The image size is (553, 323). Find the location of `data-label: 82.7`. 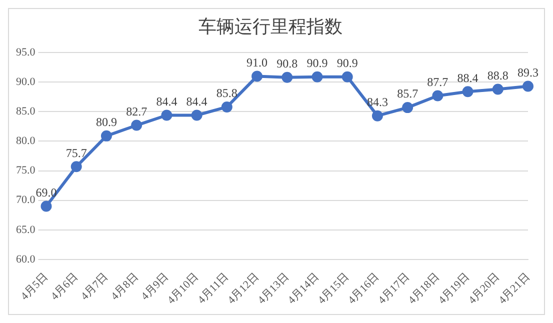

data-label: 82.7 is located at coordinates (137, 111).